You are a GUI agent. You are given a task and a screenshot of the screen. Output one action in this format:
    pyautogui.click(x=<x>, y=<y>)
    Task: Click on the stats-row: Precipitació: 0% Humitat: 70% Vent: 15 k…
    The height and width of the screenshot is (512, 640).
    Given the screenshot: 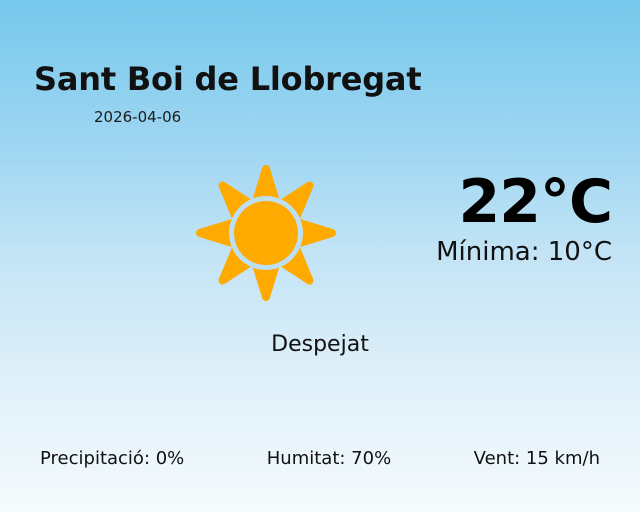 What is the action you would take?
    pyautogui.click(x=320, y=458)
    